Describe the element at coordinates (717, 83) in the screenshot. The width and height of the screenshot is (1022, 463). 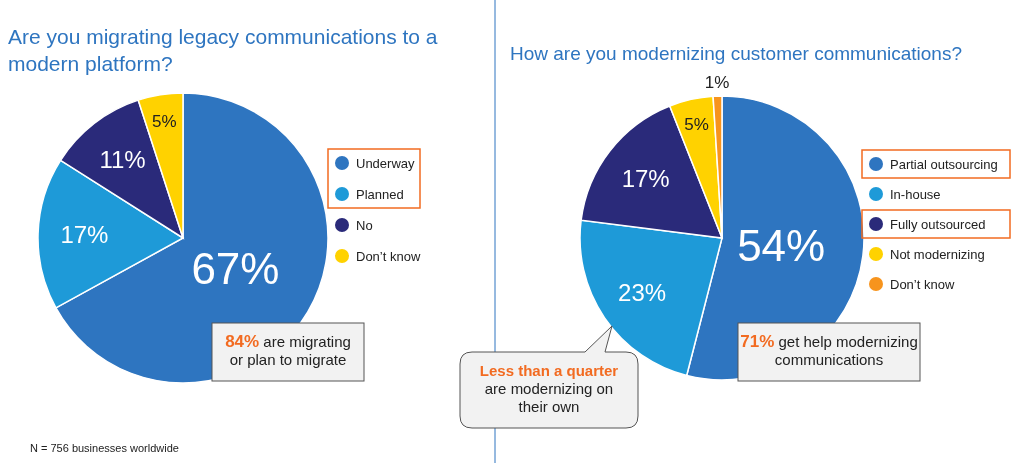
I see `data-label: 1%` at that location.